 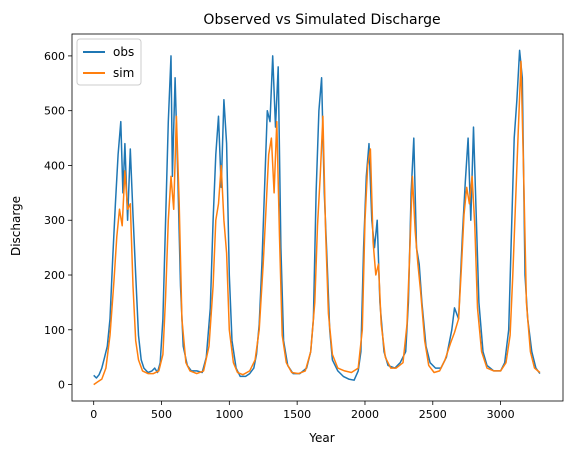 I want to click on y-tick-label: 200, so click(x=54, y=275).